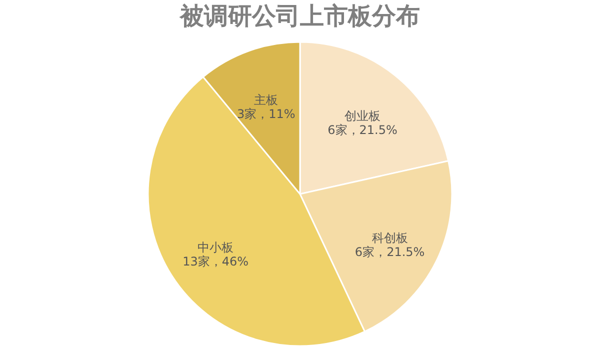 This screenshot has width=600, height=360. I want to click on chart-title: 被调研公司上市板分布, so click(299, 16).